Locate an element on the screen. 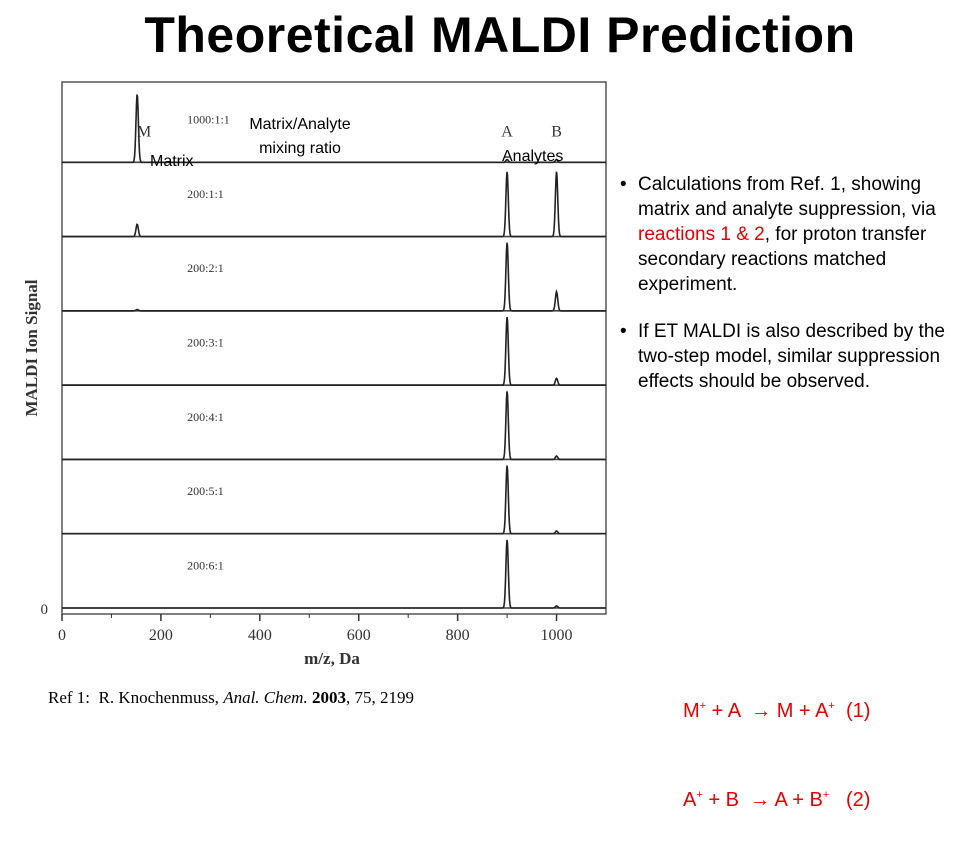 The image size is (960, 842). reference-journal: Anal. Chem. is located at coordinates (265, 697).